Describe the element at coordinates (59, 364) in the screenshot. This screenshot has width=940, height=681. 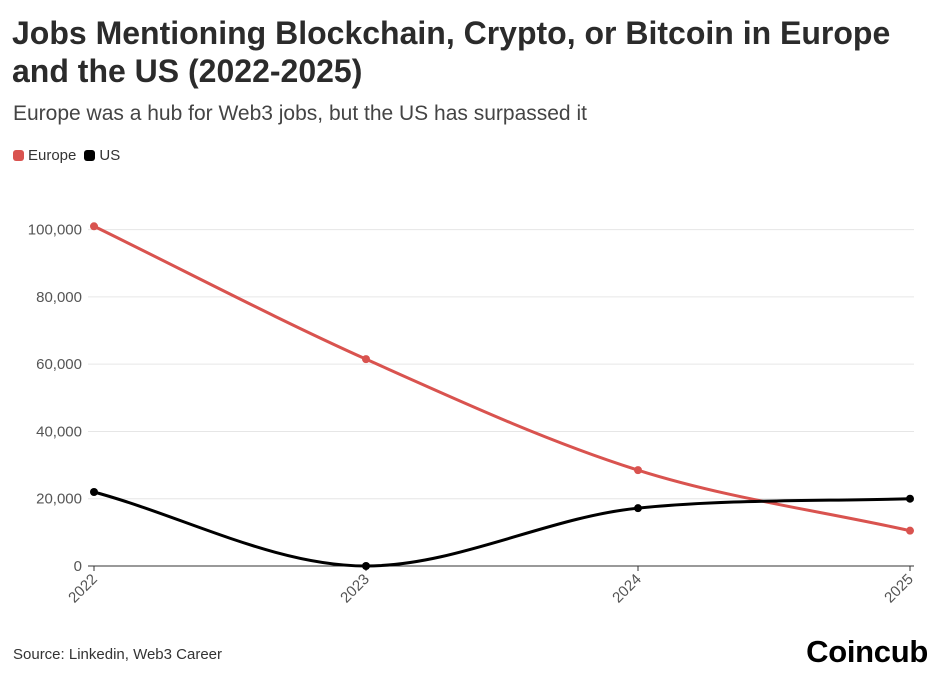
I see `y-tick-label-60000: 60,000` at that location.